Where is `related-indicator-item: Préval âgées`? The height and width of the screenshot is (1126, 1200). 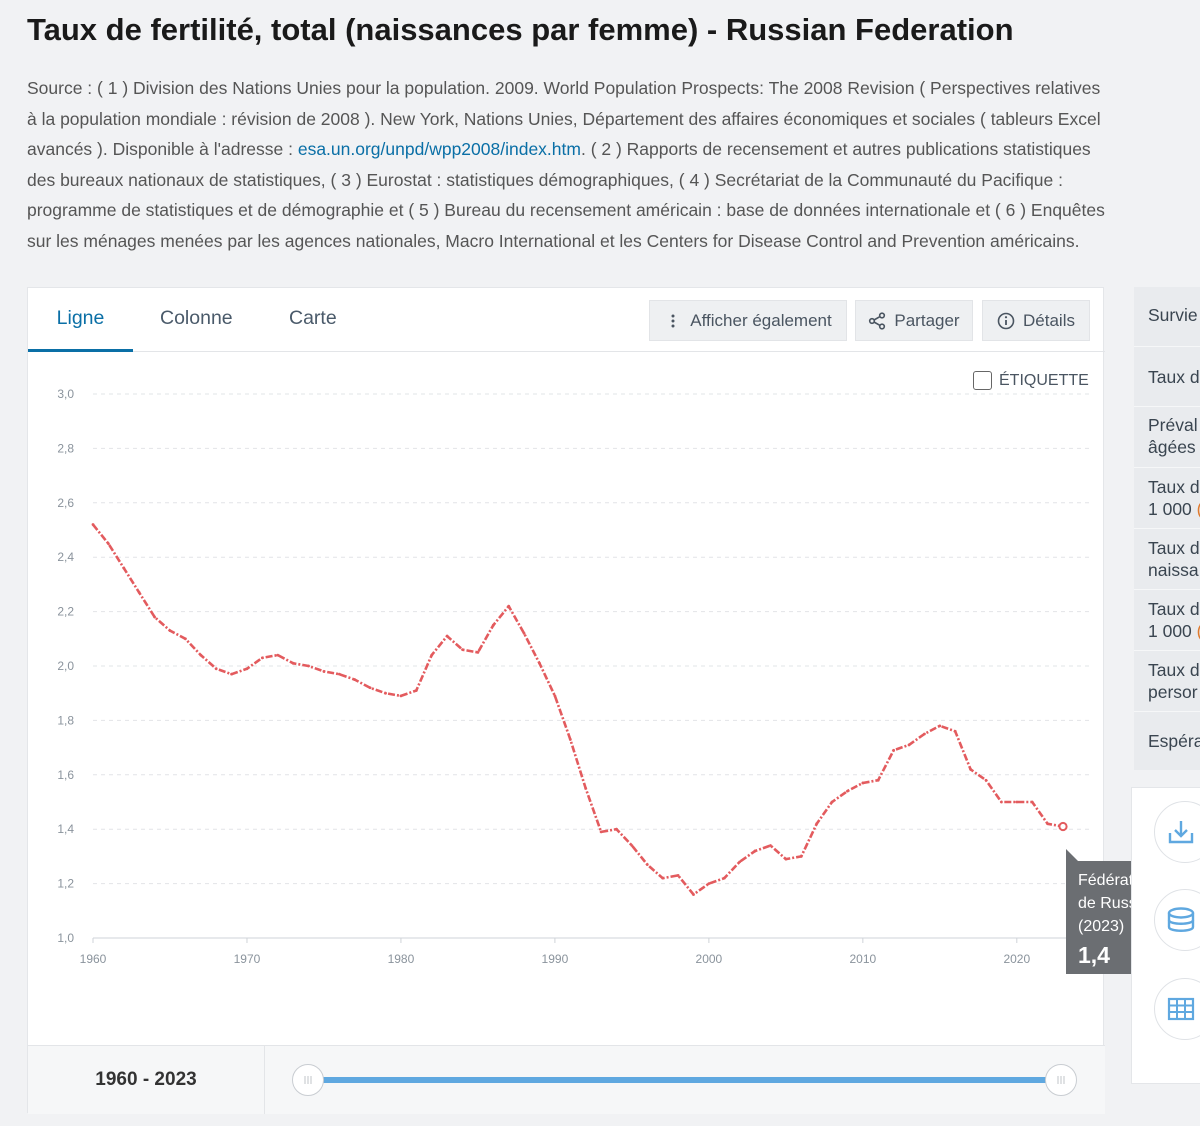 related-indicator-item: Préval âgées is located at coordinates (1167, 437).